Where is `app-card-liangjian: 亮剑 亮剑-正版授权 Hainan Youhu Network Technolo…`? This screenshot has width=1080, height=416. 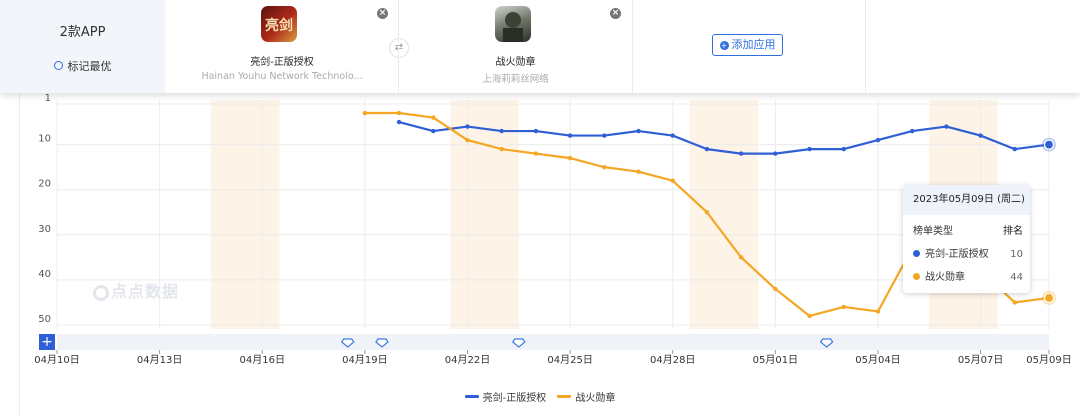 app-card-liangjian: 亮剑 亮剑-正版授权 Hainan Youhu Network Technolo… is located at coordinates (282, 46).